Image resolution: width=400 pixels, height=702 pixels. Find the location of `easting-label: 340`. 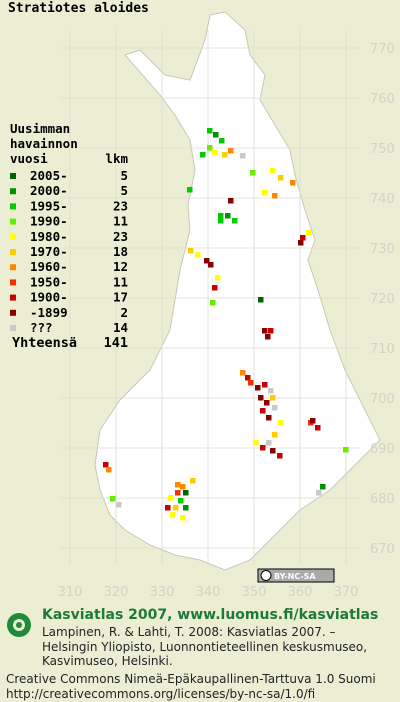

easting-label: 340 is located at coordinates (208, 592).